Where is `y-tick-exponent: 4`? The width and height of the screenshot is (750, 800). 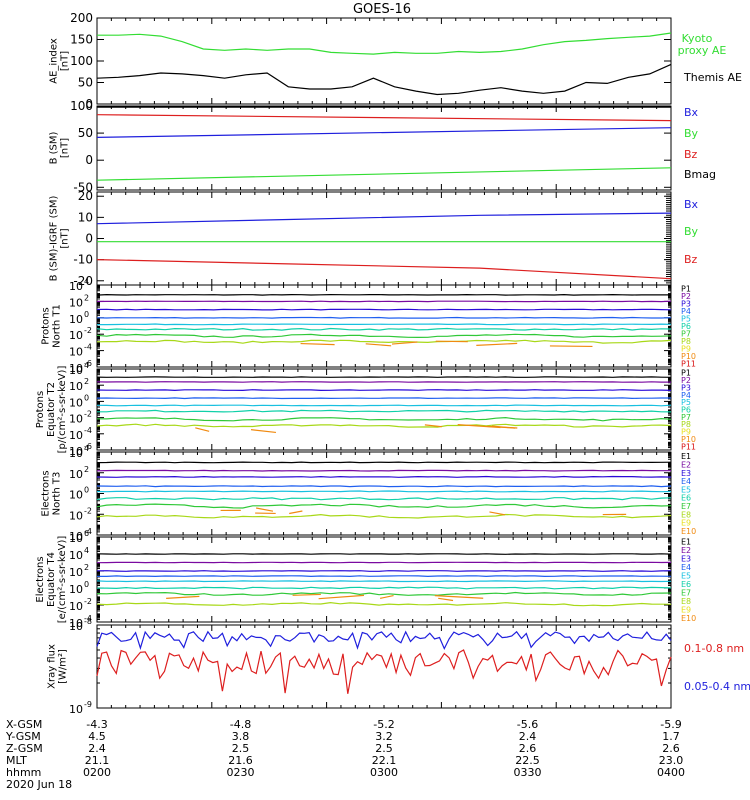 y-tick-exponent: 4 is located at coordinates (86, 550).